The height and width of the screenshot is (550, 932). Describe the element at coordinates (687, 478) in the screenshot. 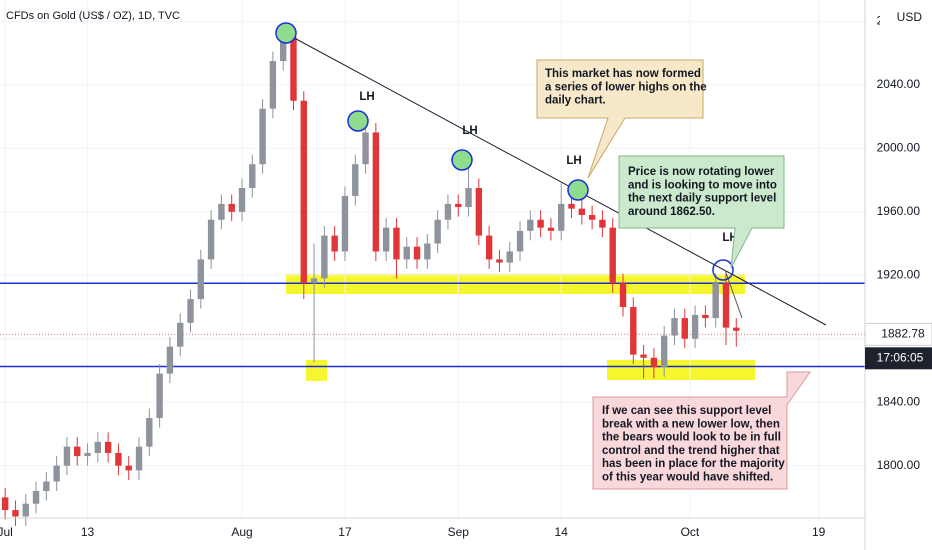

I see `annotation-text: of this year would have shifted.` at that location.